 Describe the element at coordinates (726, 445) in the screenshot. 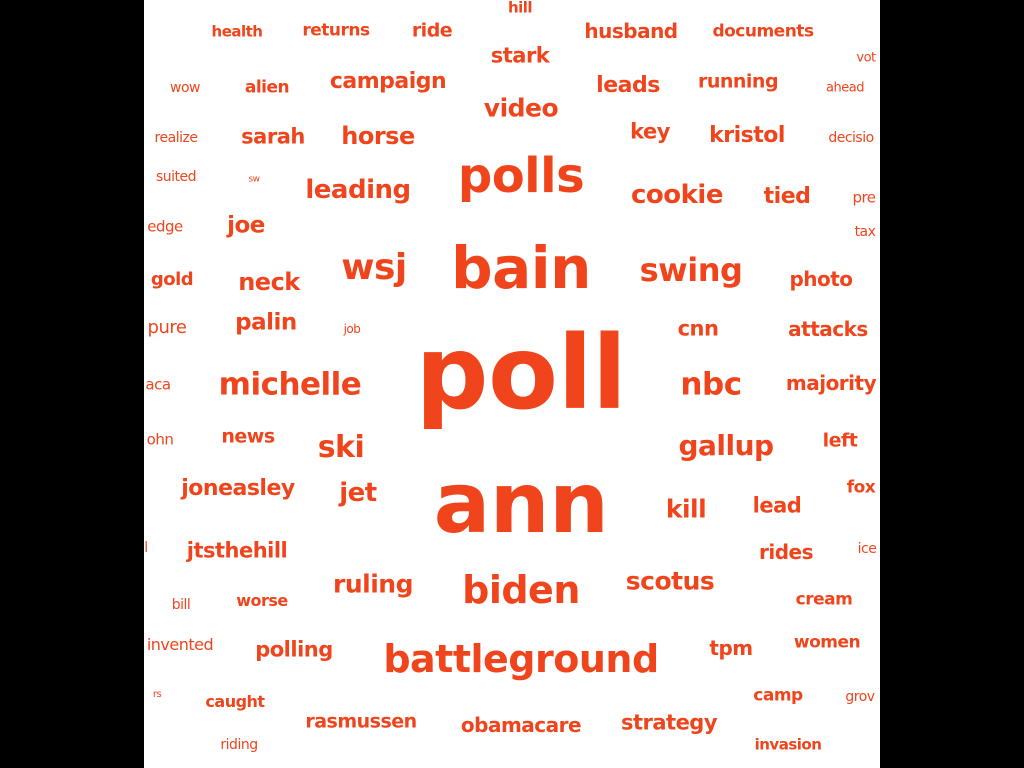

I see `word-gallup: gallup` at that location.